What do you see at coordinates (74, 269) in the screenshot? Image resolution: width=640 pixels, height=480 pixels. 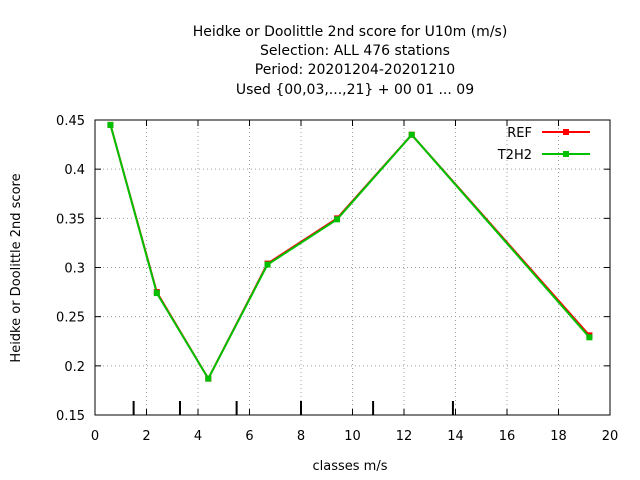 I see `y-tick-label: 0.3` at bounding box center [74, 269].